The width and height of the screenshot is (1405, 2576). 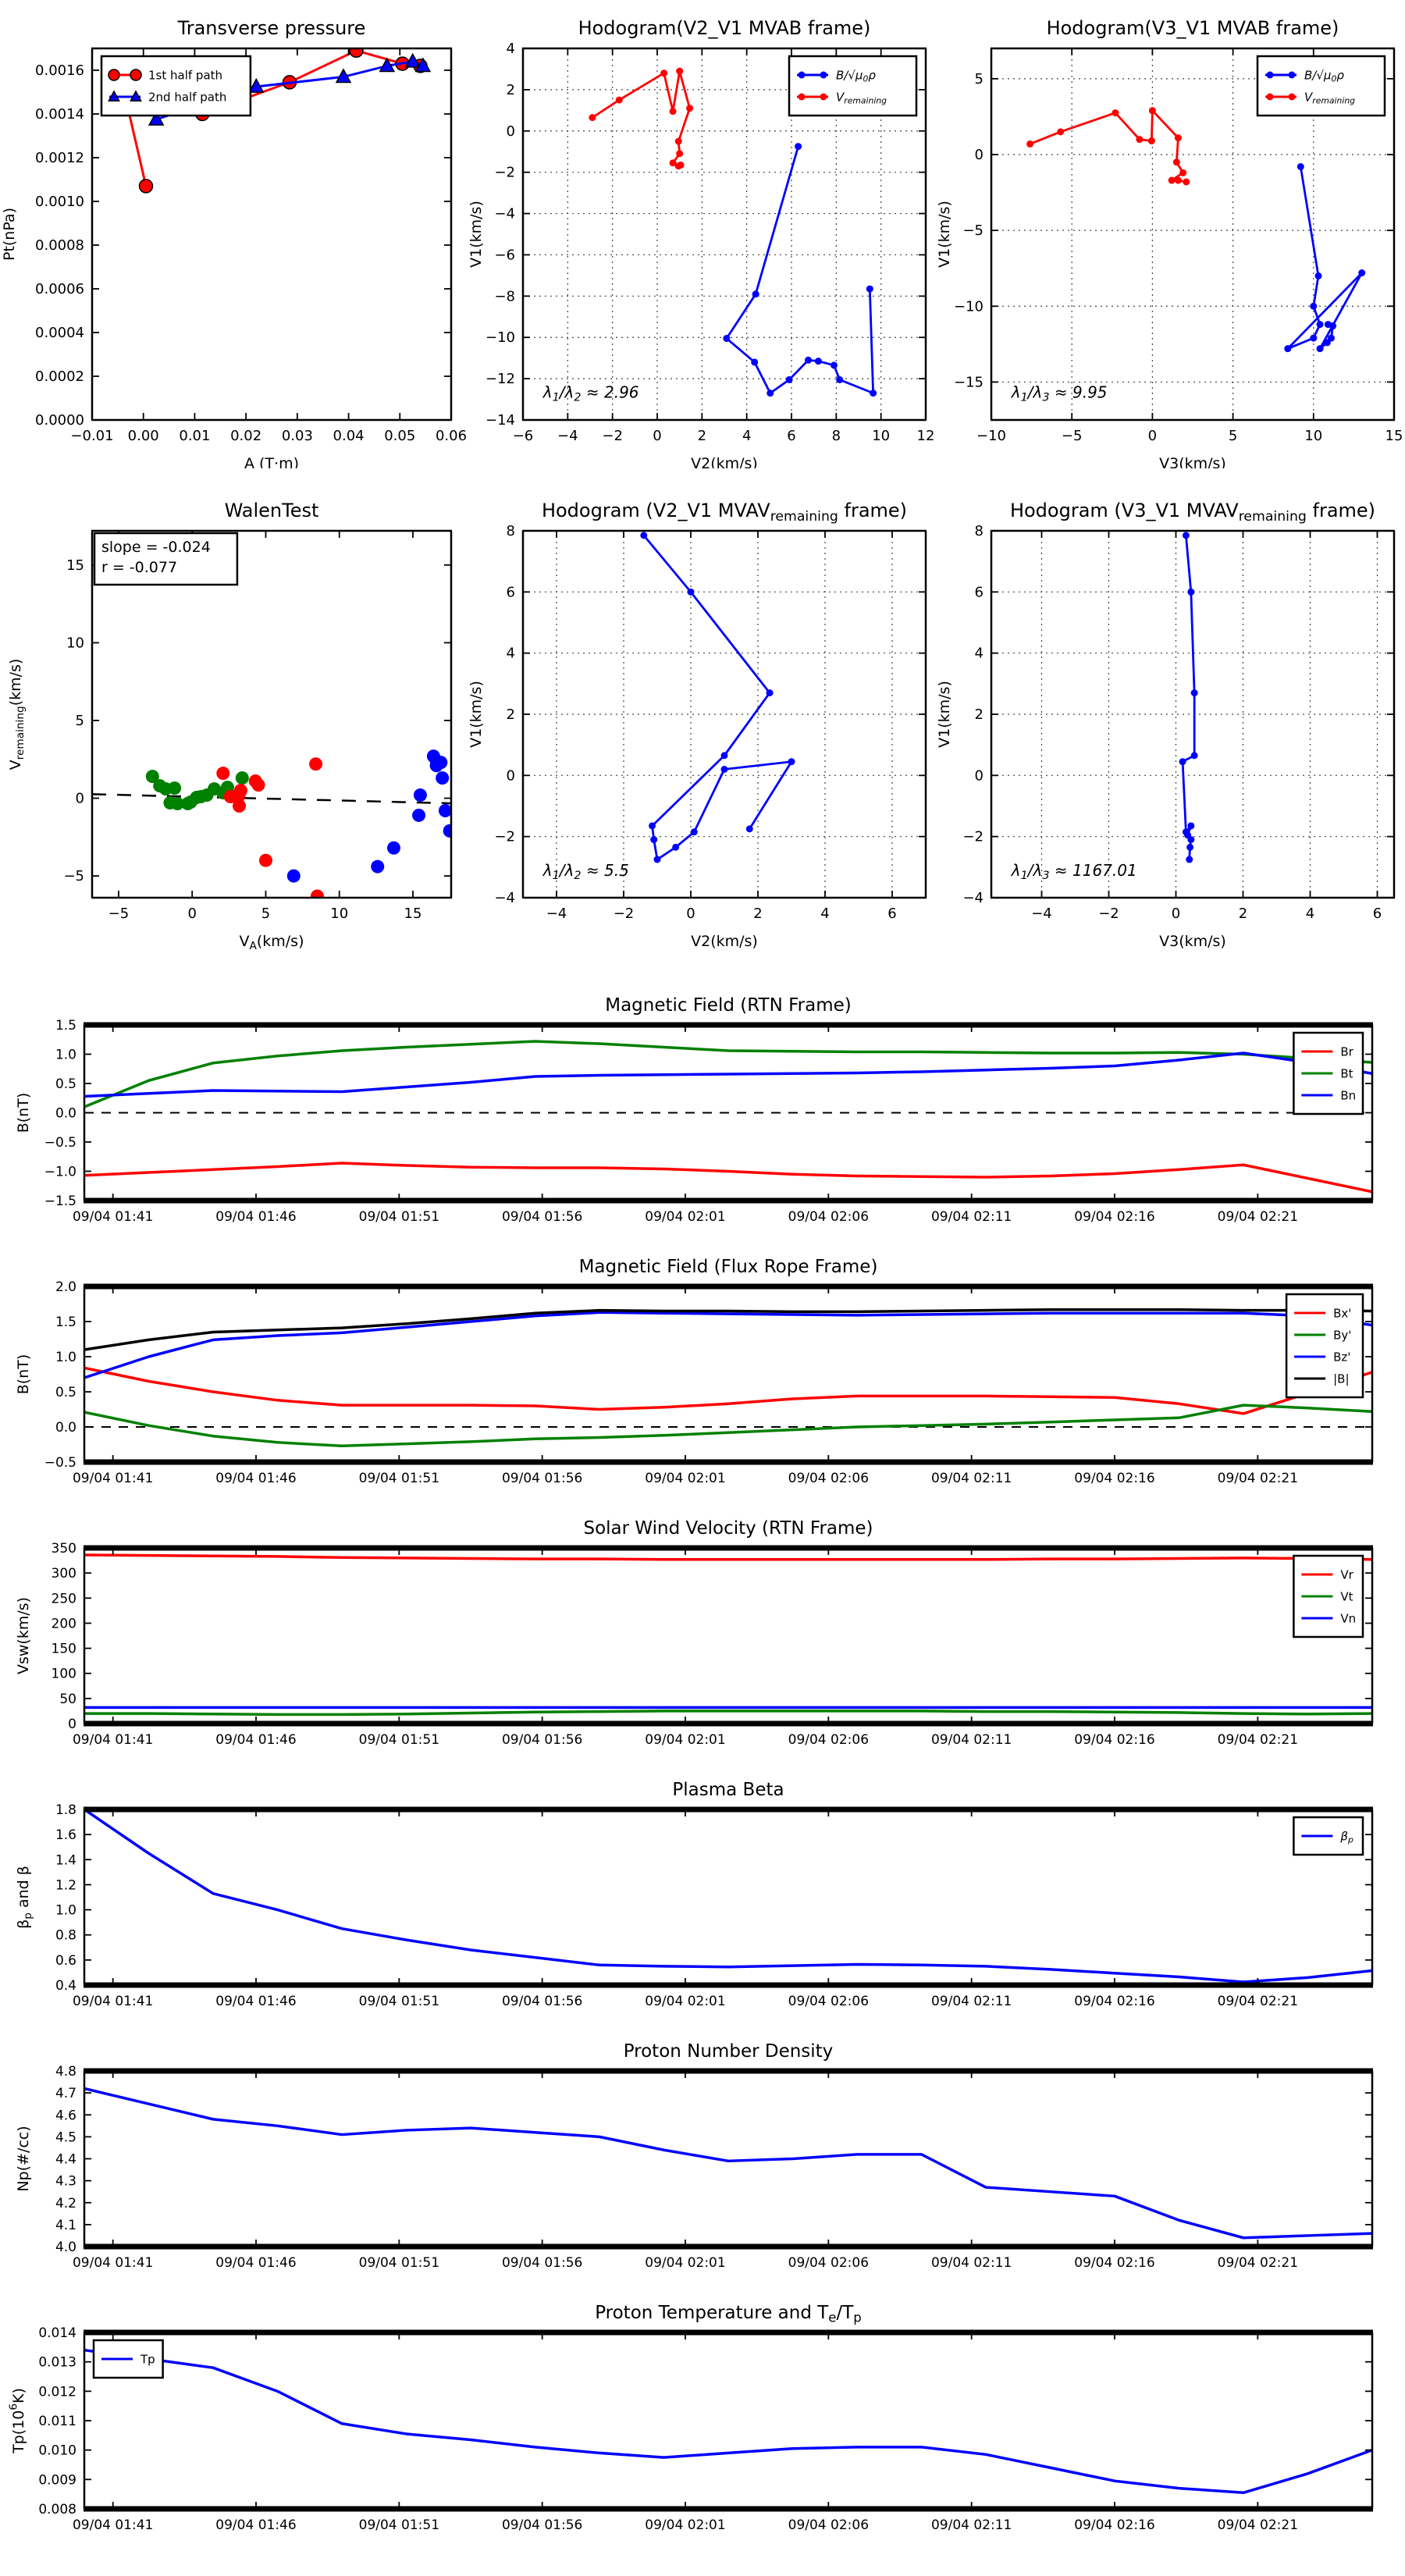 What do you see at coordinates (185, 75) in the screenshot?
I see `legend-label: 1st half path` at bounding box center [185, 75].